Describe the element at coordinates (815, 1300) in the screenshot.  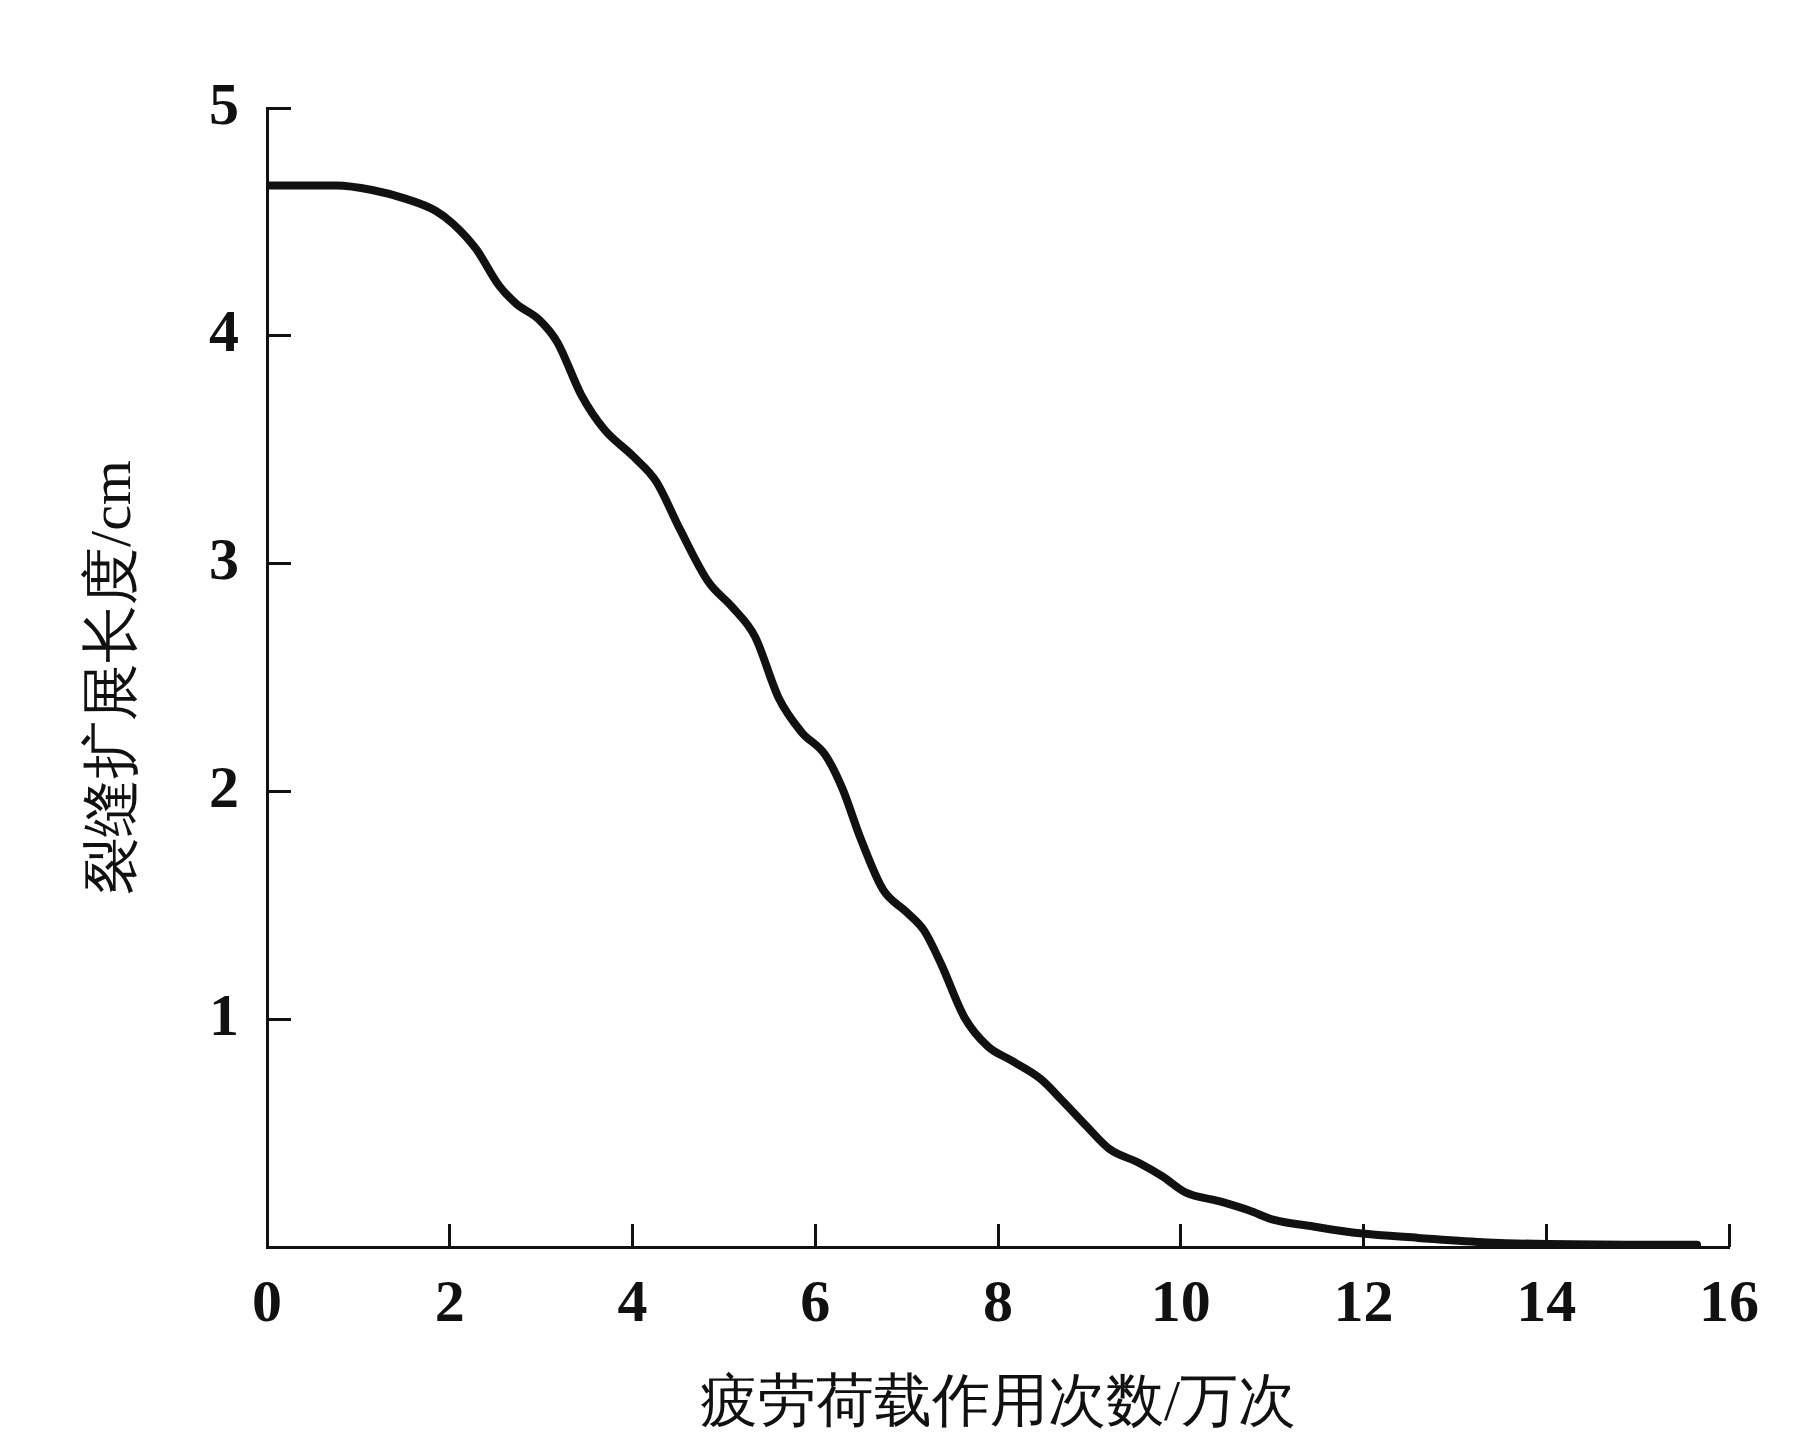
I see `x-tick-label: 6` at that location.